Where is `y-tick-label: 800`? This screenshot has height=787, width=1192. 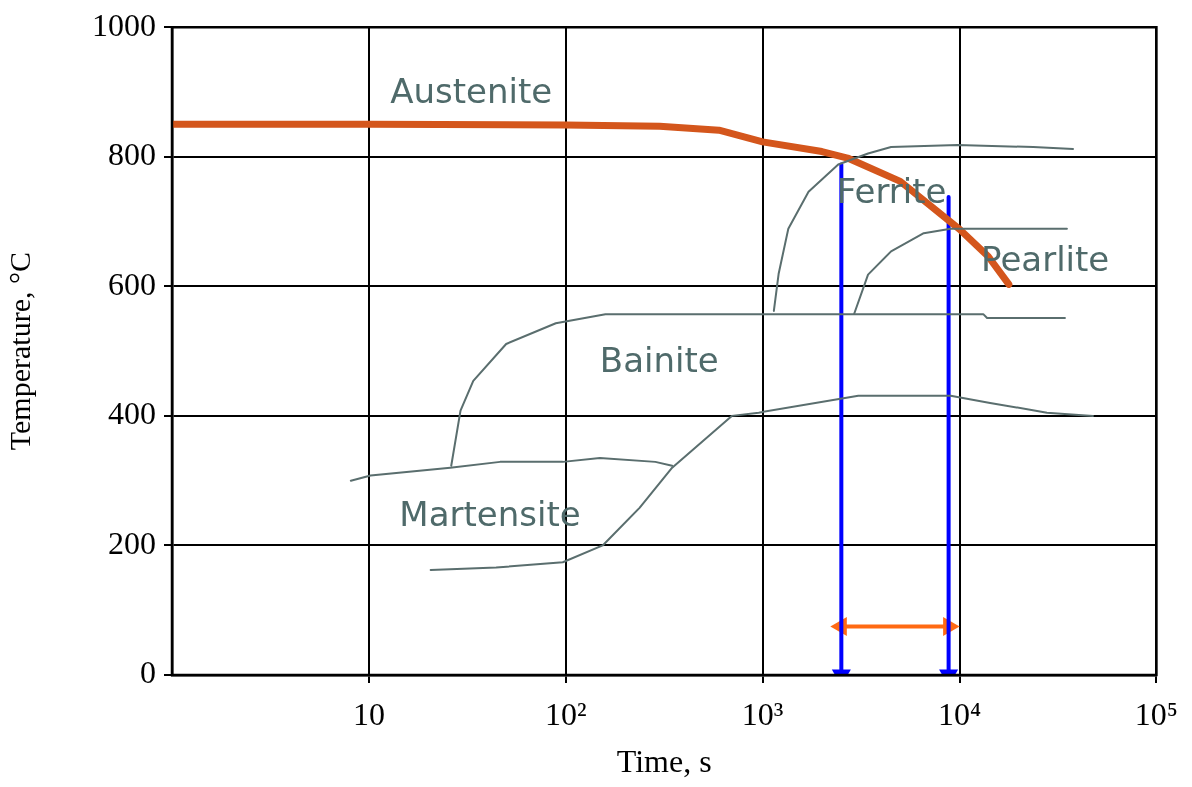 y-tick-label: 800 is located at coordinates (132, 154).